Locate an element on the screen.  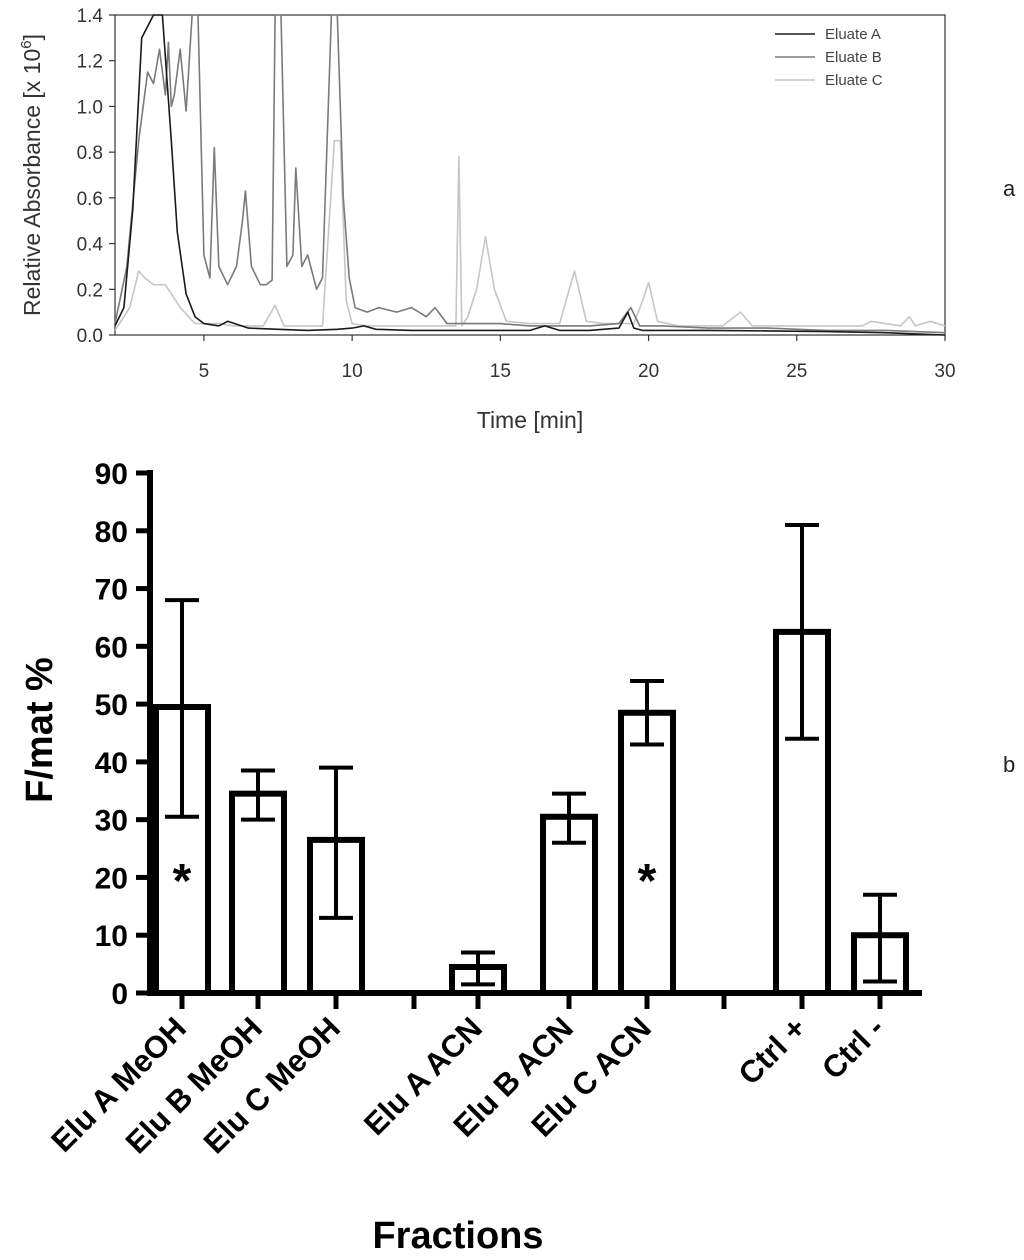
y-tick-label-b: 0 is located at coordinates (119, 994).